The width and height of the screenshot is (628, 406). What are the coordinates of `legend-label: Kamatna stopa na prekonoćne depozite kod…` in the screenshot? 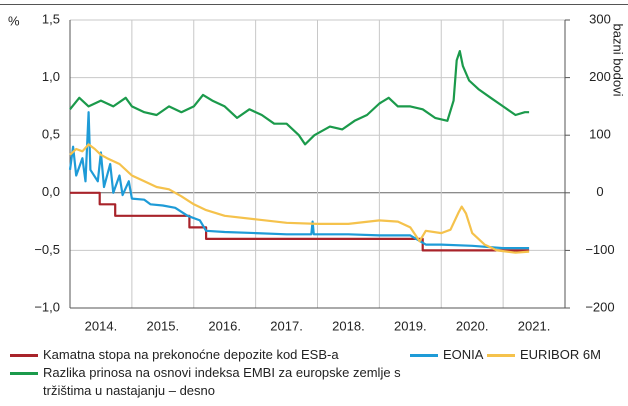 It's located at (191, 354).